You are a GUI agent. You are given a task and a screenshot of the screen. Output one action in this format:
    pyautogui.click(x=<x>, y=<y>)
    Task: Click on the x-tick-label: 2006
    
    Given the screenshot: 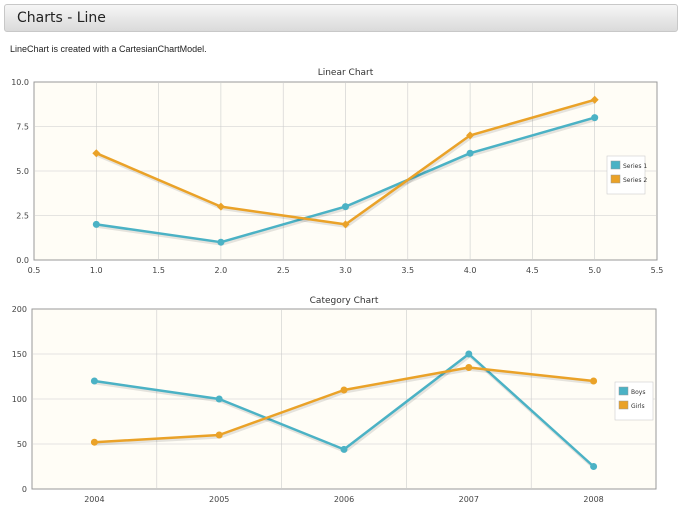 What is the action you would take?
    pyautogui.click(x=344, y=499)
    